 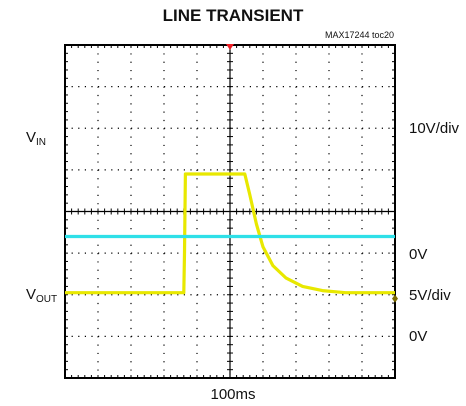 What do you see at coordinates (418, 254) in the screenshot?
I see `vout-zero-top-label: 0V` at bounding box center [418, 254].